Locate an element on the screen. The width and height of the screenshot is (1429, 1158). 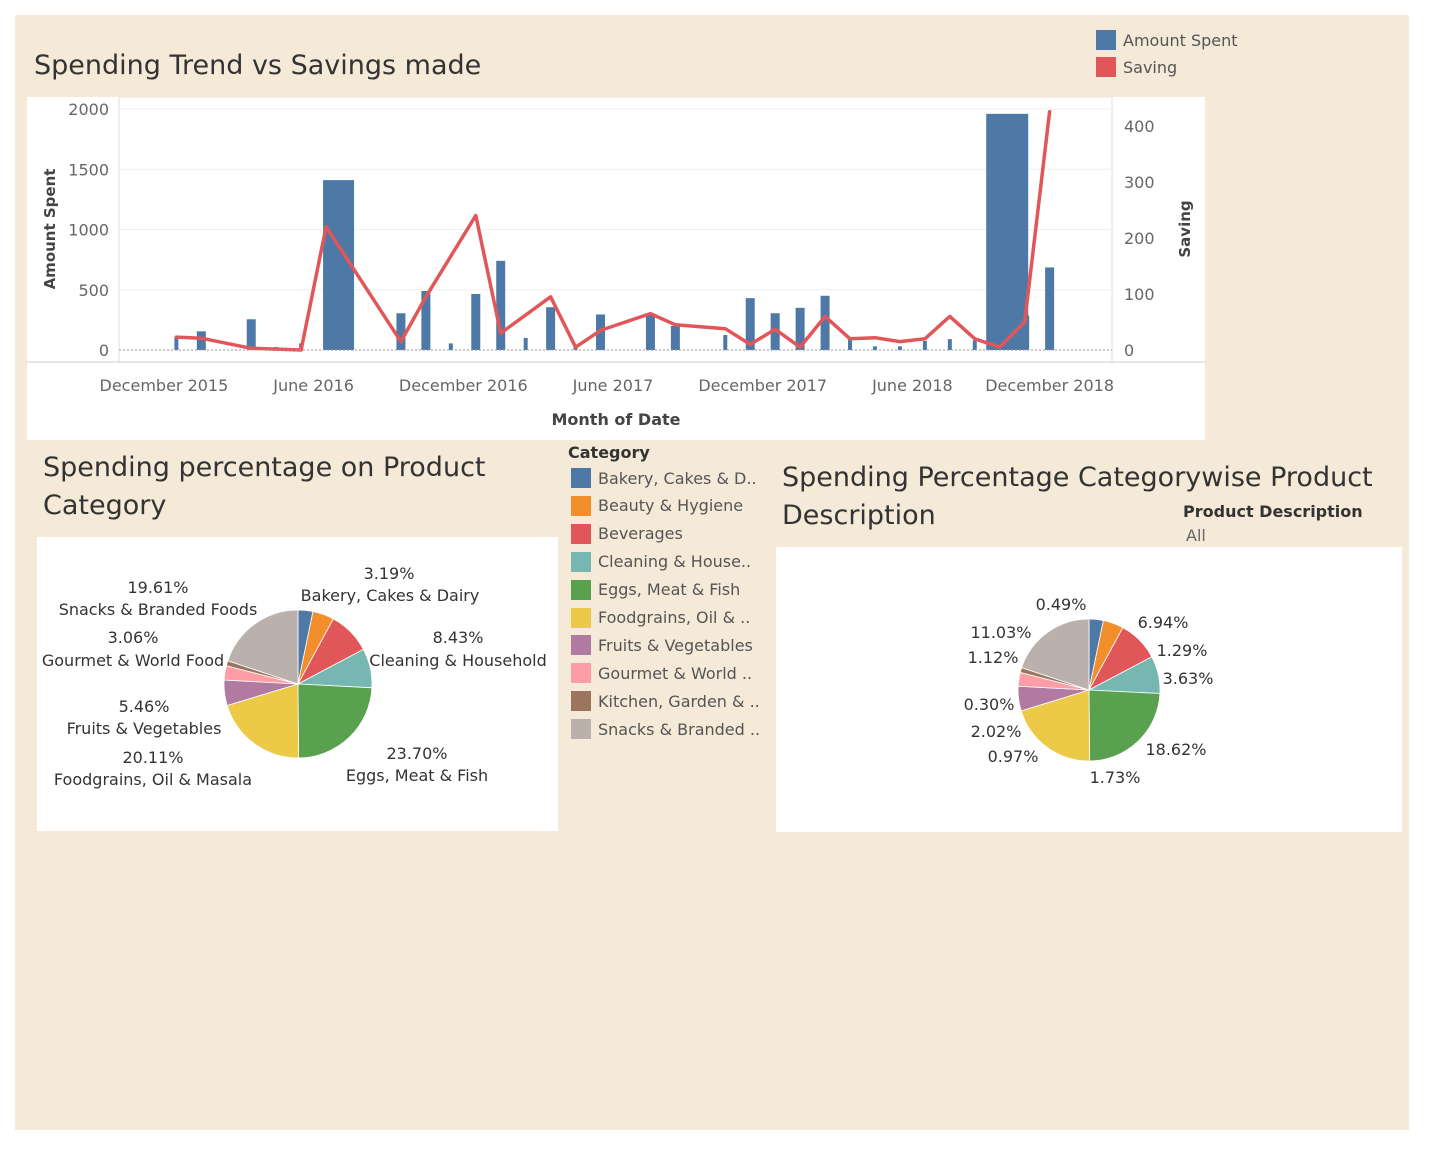
pie-percent-label: 23.70% is located at coordinates (416, 753).